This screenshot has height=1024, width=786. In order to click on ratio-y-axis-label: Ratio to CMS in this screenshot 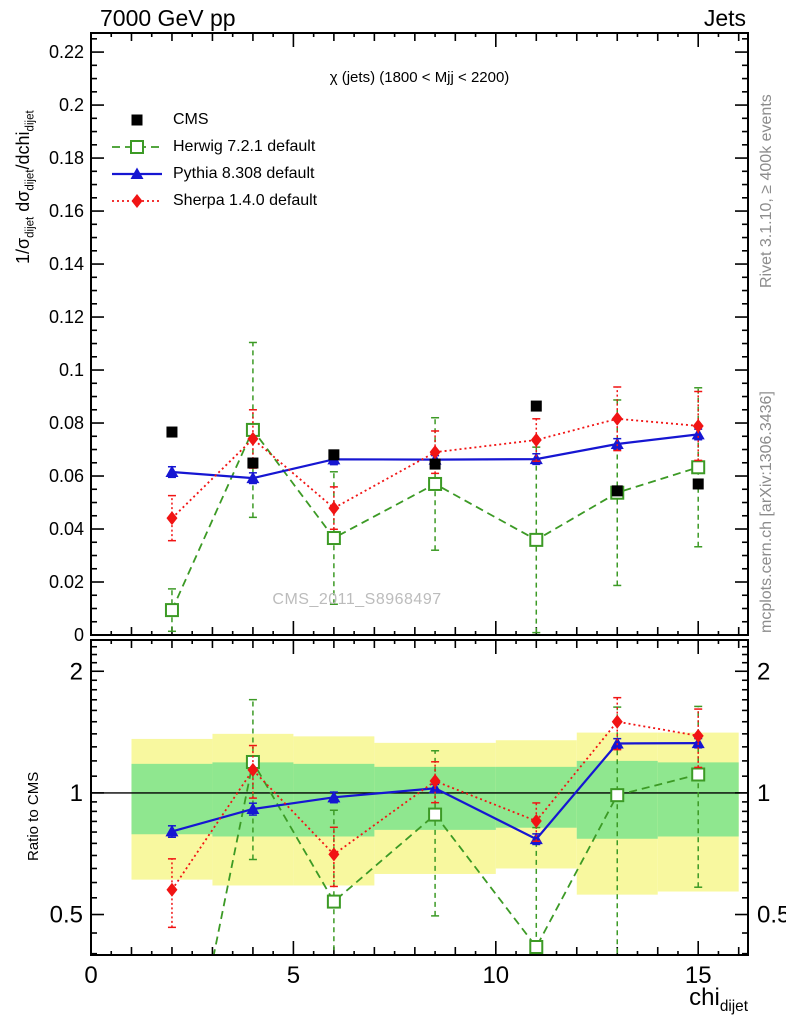, I will do `click(33, 816)`.